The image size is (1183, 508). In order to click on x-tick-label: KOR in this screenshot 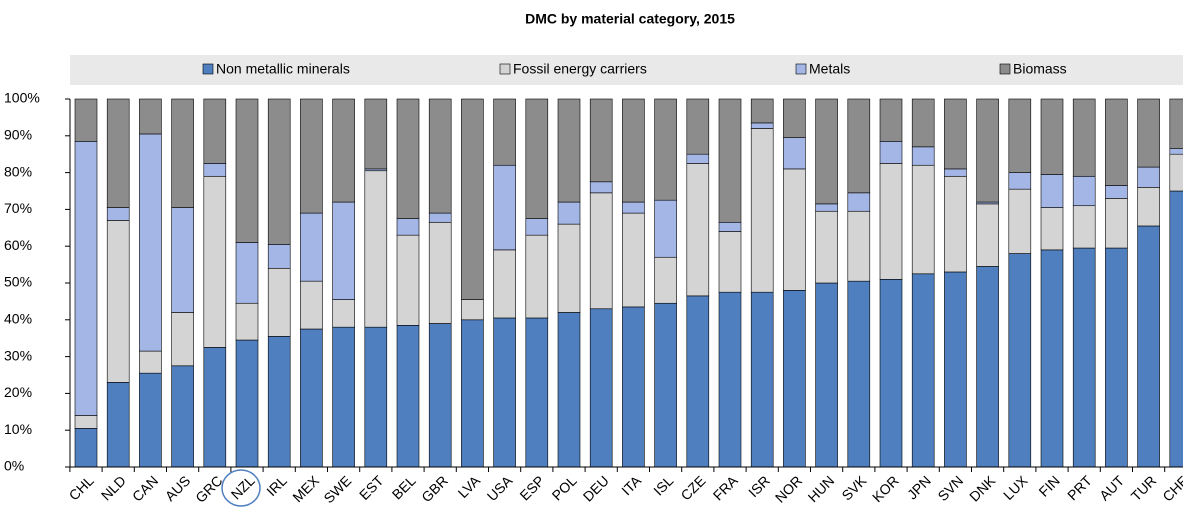, I will do `click(885, 488)`.